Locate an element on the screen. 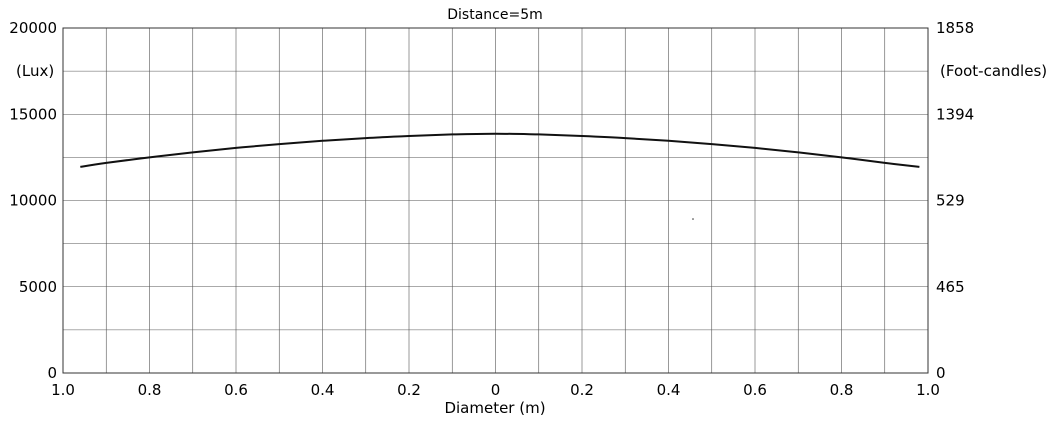  x-axis-ticks: 1.0 0.8 0.6 0.4 0.2 0 0.2 0.4 0.6 0.8 1.0 is located at coordinates (495, 390).